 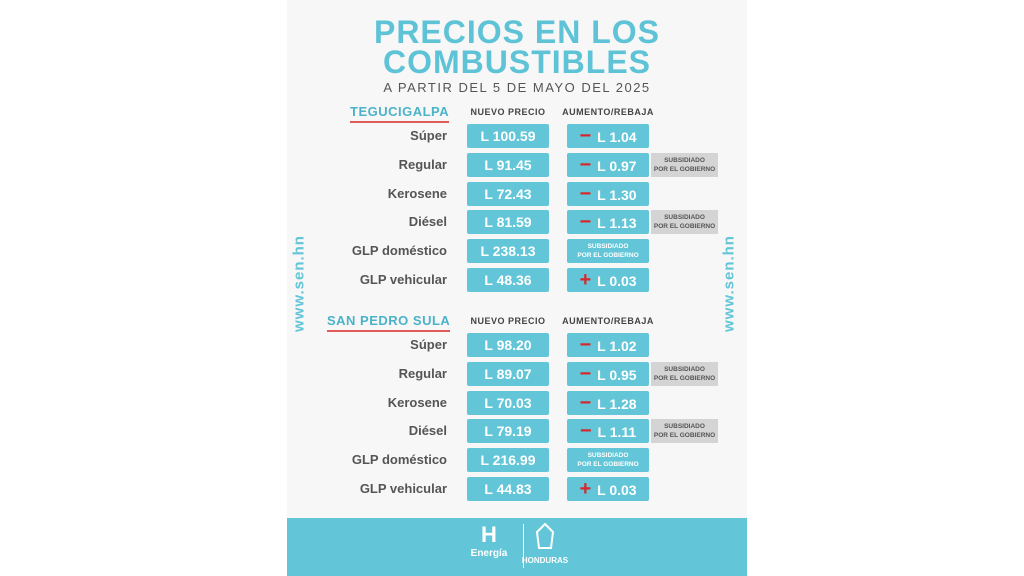 What do you see at coordinates (523, 546) in the screenshot?
I see `divider` at bounding box center [523, 546].